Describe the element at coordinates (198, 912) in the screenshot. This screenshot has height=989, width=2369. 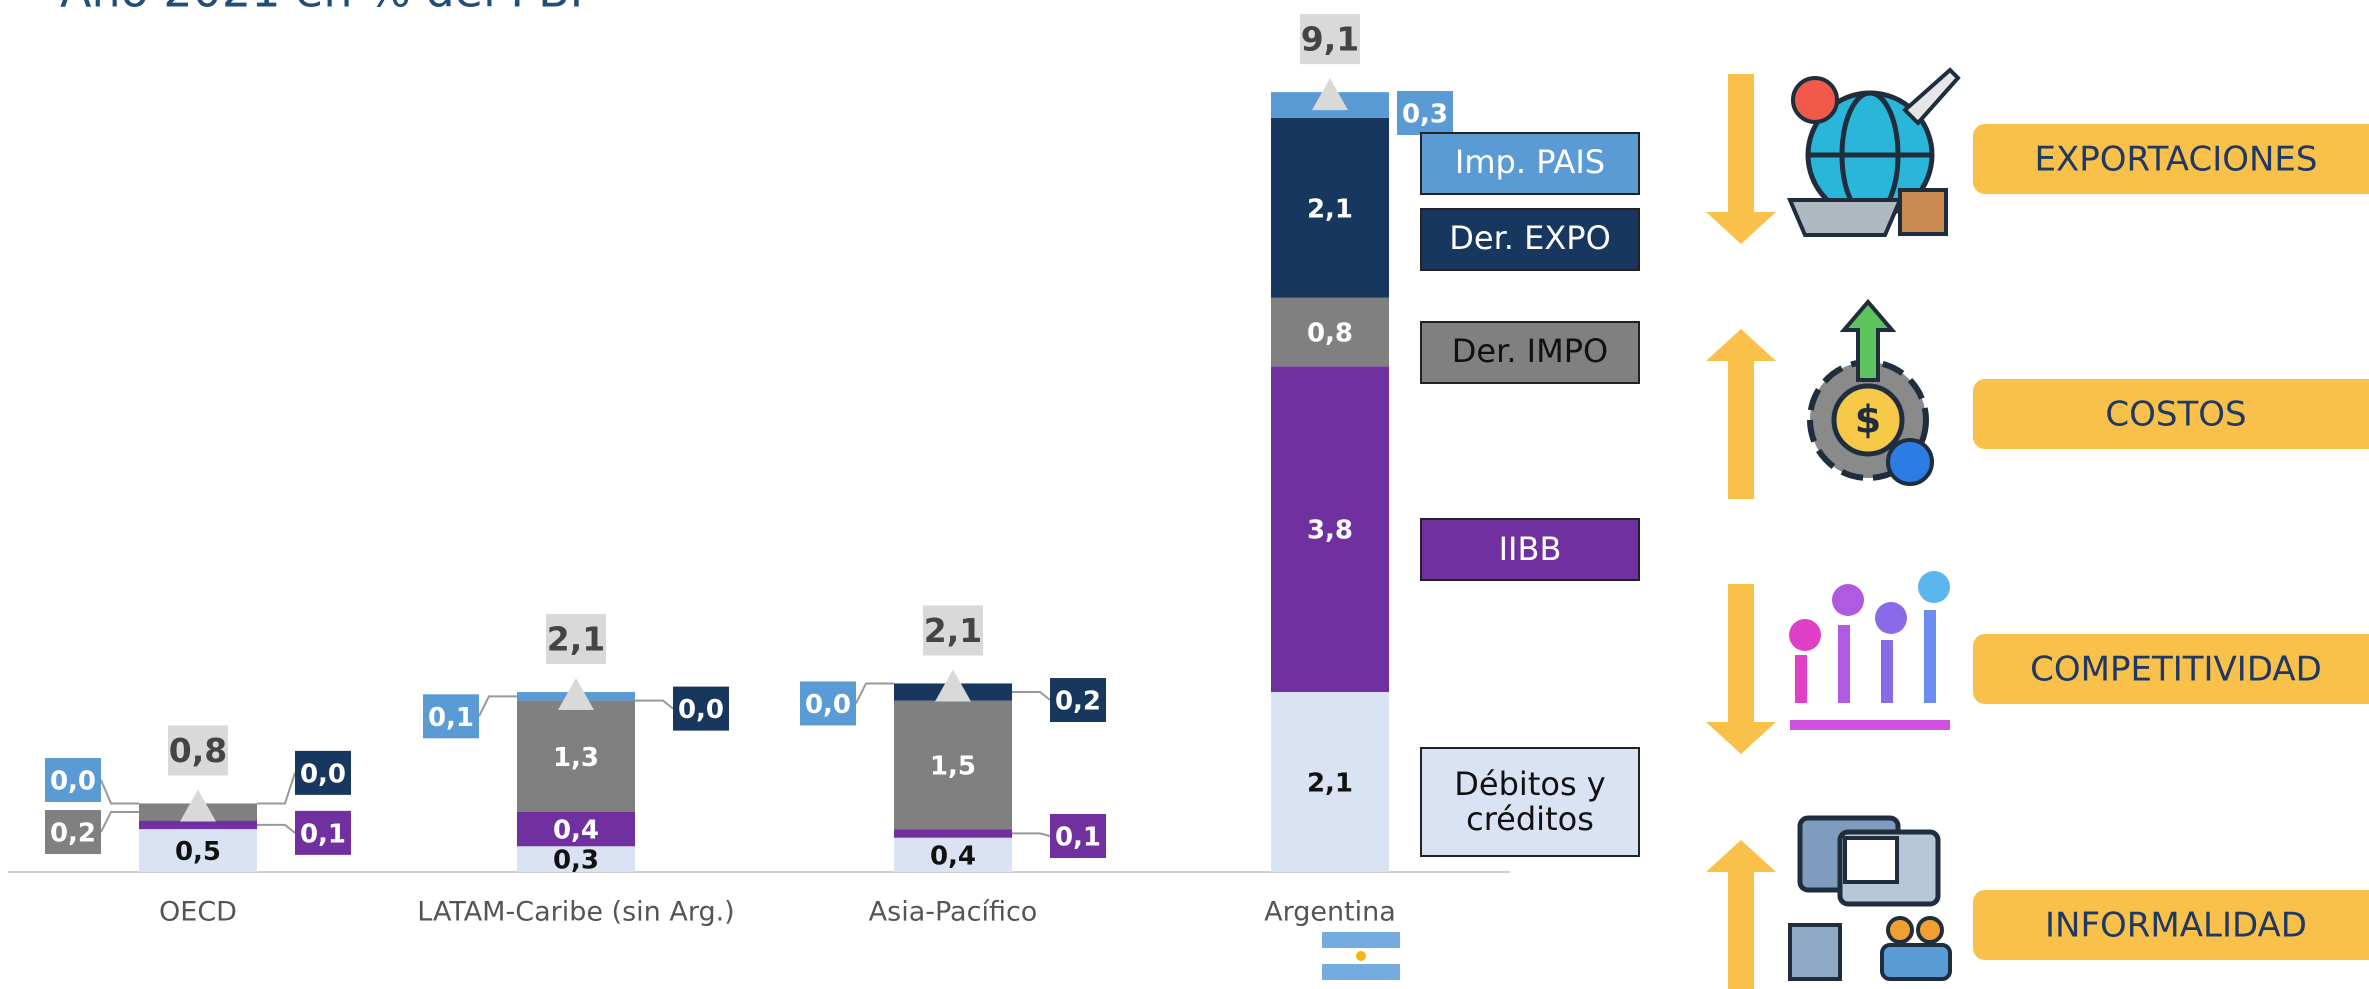
I see `x-tick-label: OECD` at that location.